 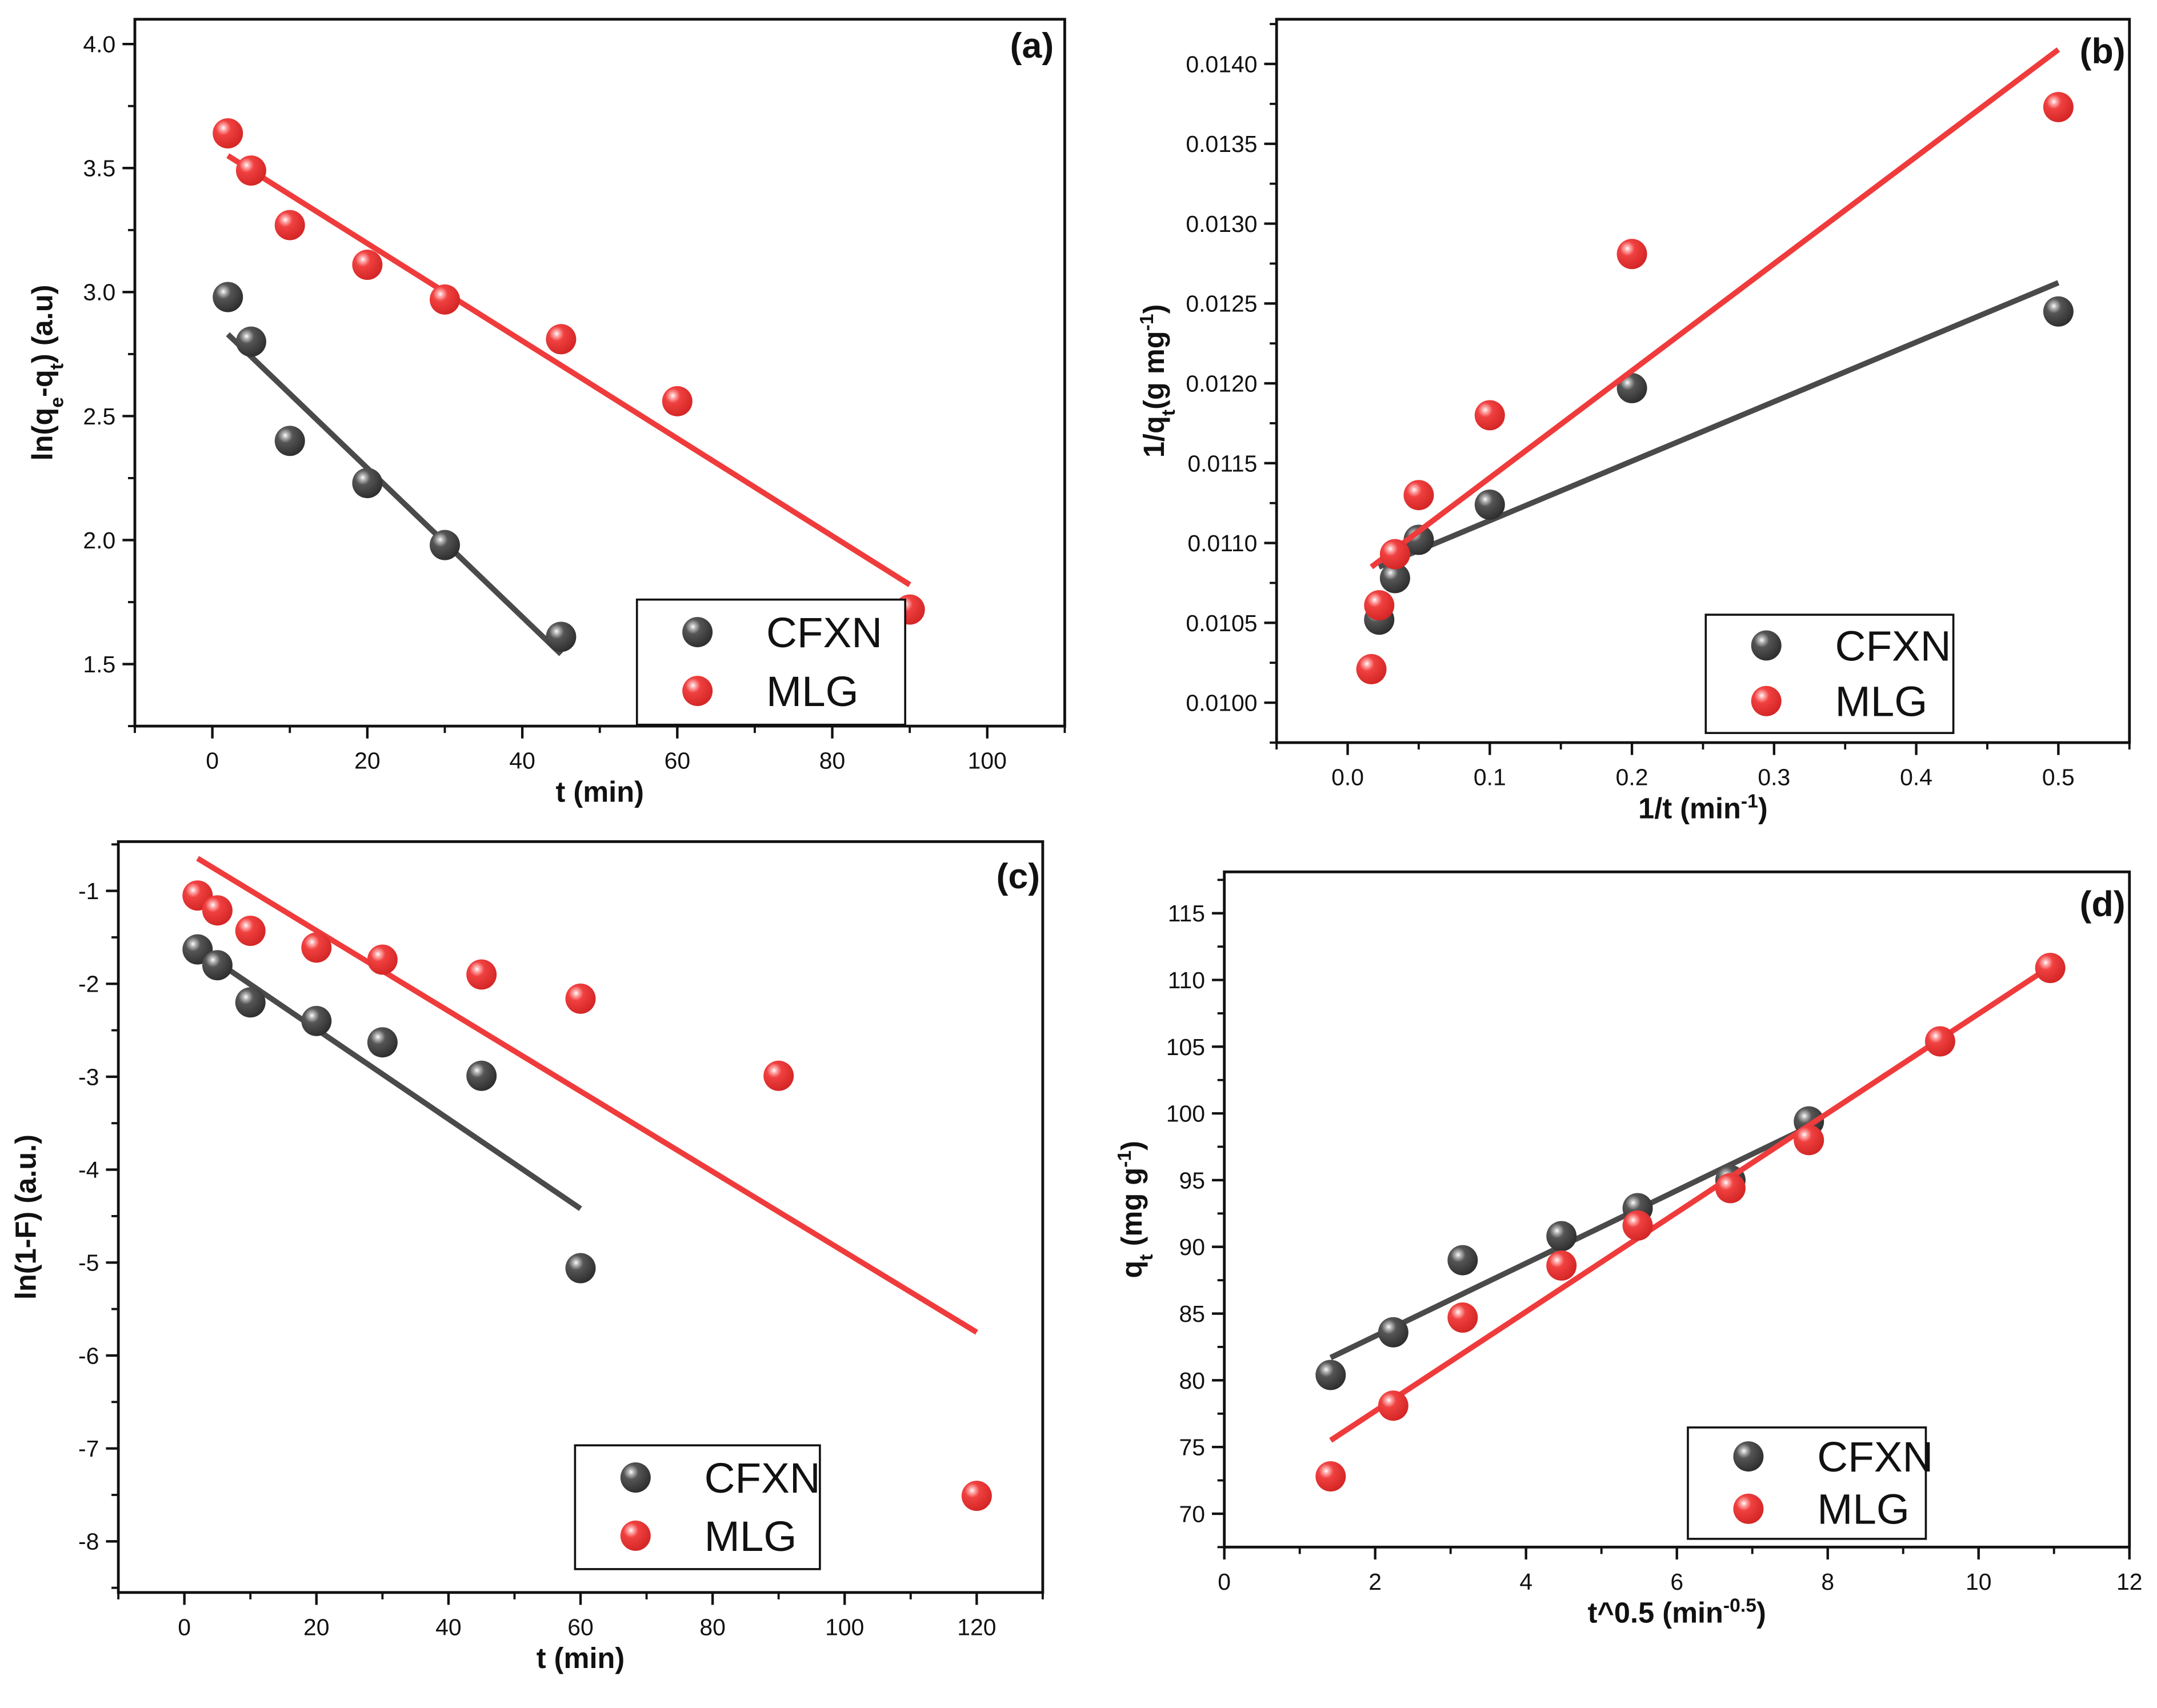 What do you see at coordinates (316, 1627) in the screenshot?
I see `x-tick-label: 20` at bounding box center [316, 1627].